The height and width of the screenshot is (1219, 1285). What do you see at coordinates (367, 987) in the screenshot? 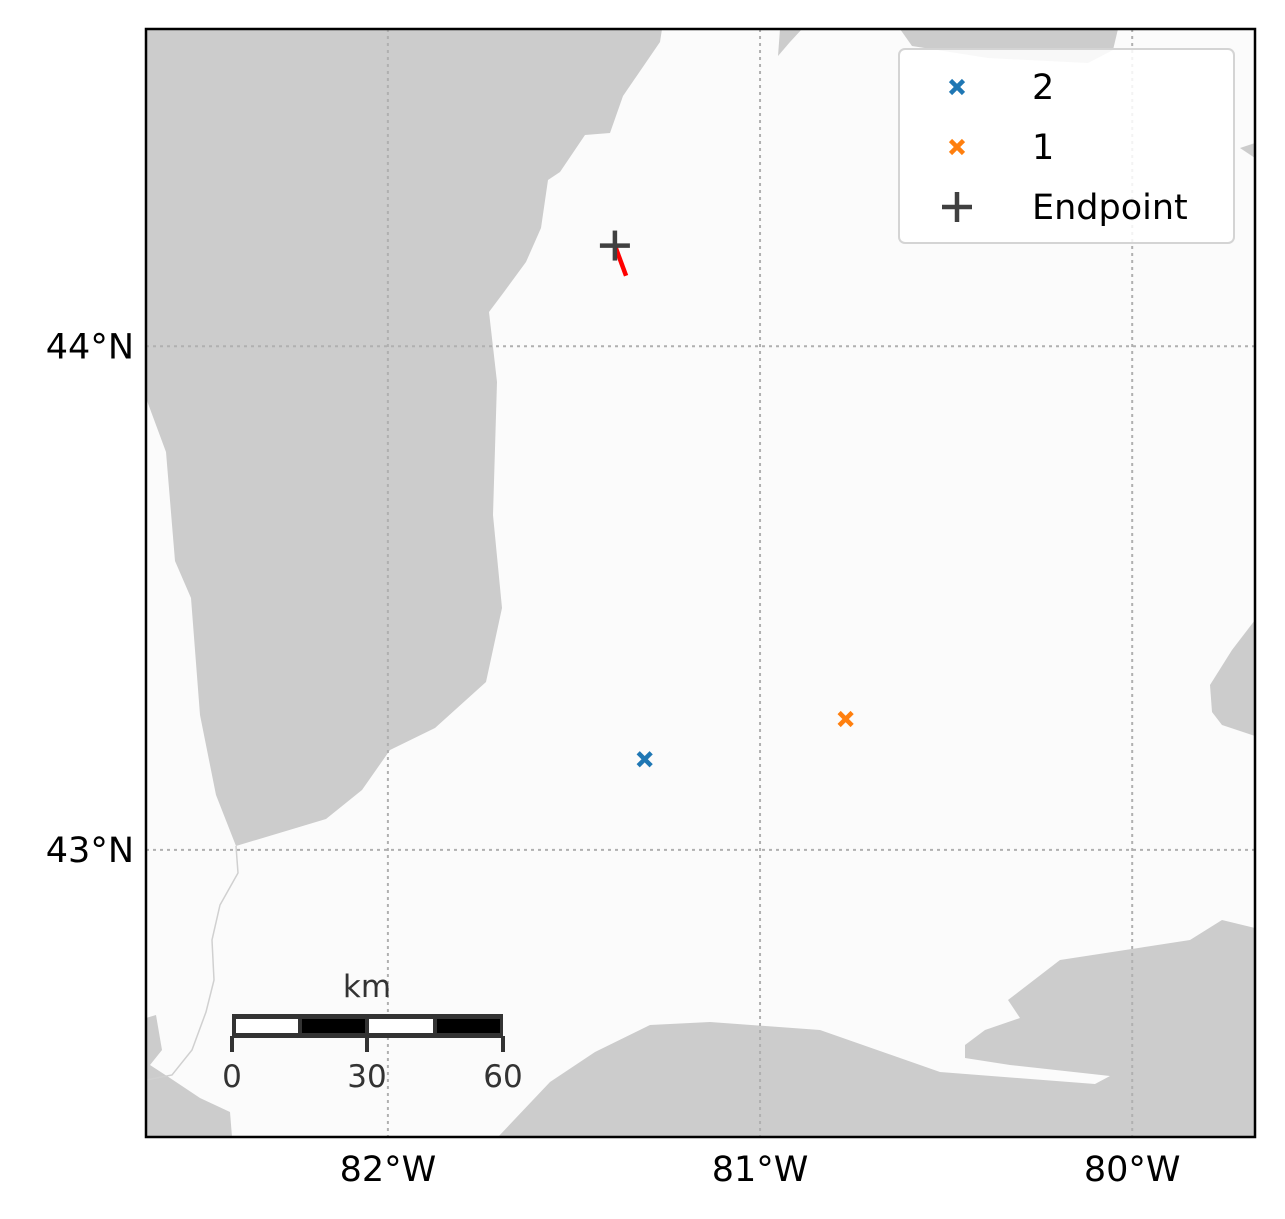
I see `scale-bar-unit: km` at bounding box center [367, 987].